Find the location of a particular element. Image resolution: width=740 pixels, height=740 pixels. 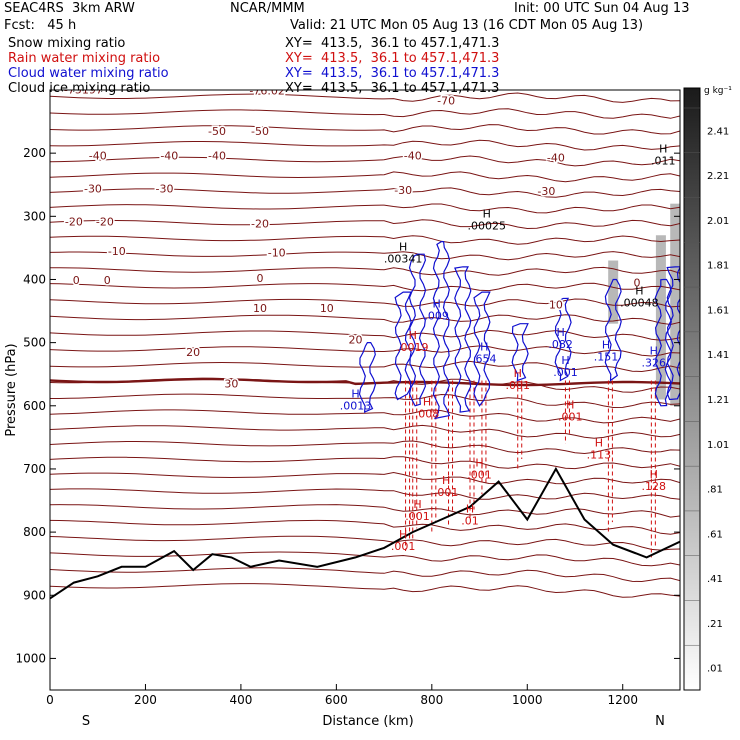

contour-label-8: -40 is located at coordinates (413, 156).